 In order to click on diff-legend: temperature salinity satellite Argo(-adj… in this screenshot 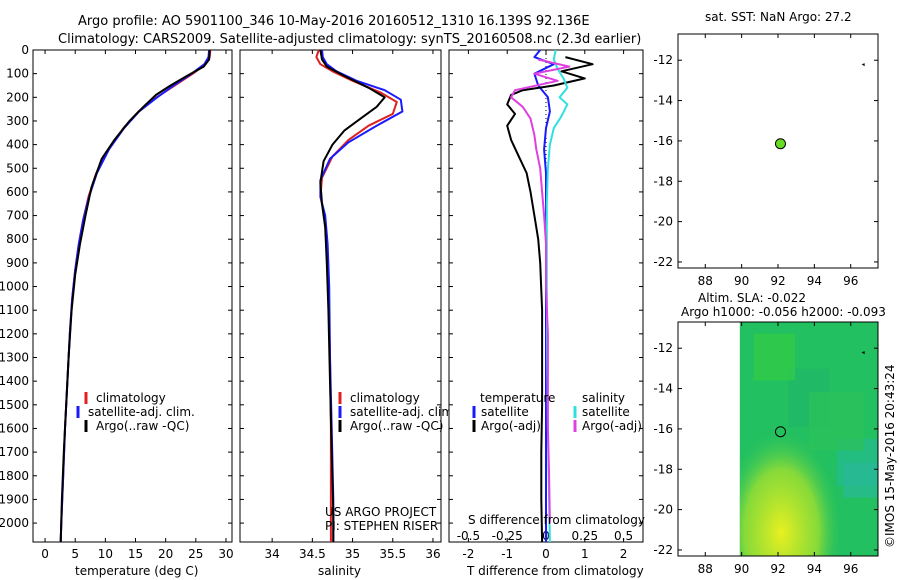, I will do `click(557, 412)`.